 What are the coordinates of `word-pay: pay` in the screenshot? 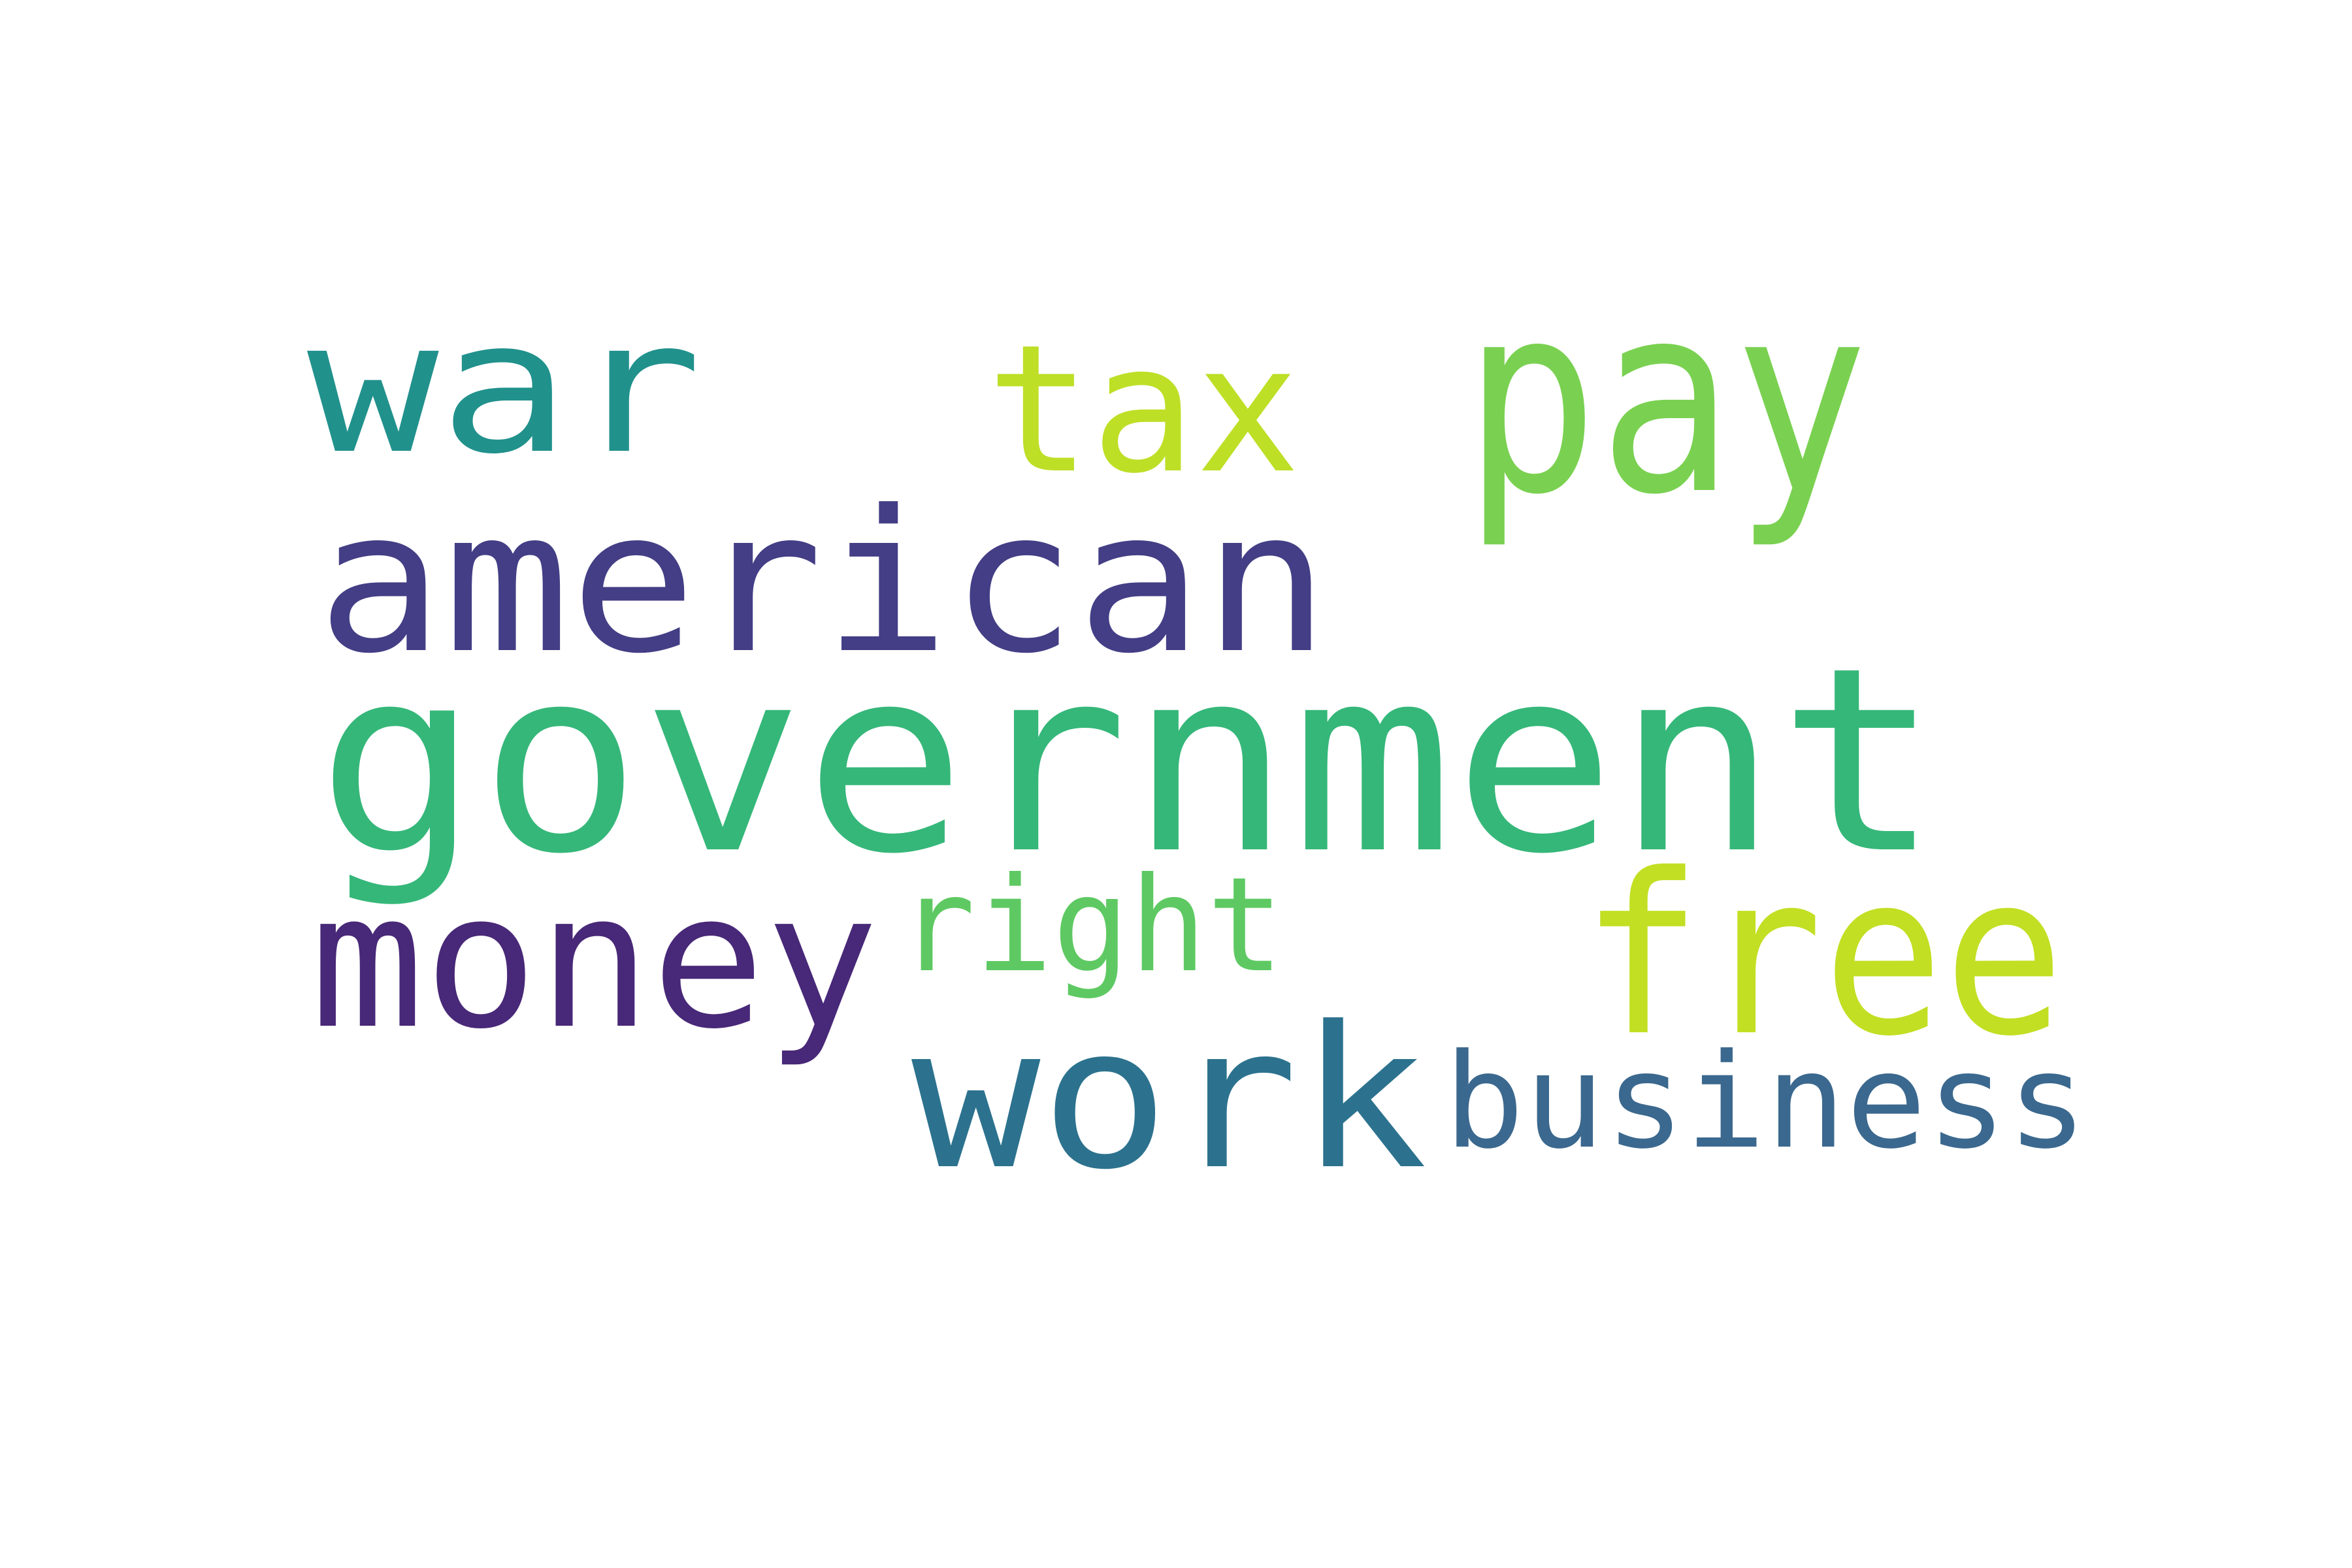 It's located at (1666, 400).